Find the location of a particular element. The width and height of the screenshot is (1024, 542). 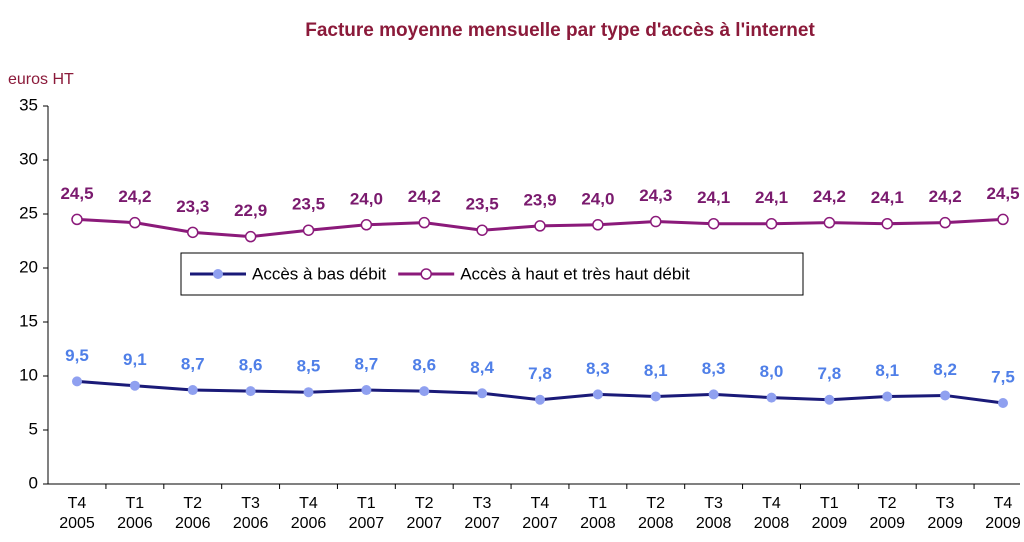

legend-box is located at coordinates (492, 274).